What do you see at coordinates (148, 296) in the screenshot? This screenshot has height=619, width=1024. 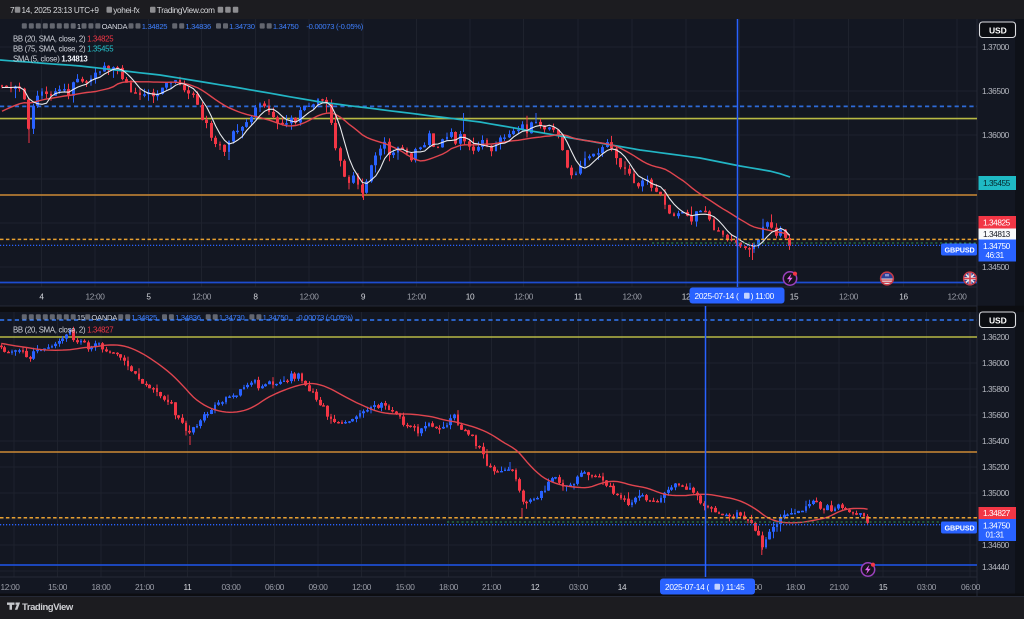 I see `svg-text: 5` at bounding box center [148, 296].